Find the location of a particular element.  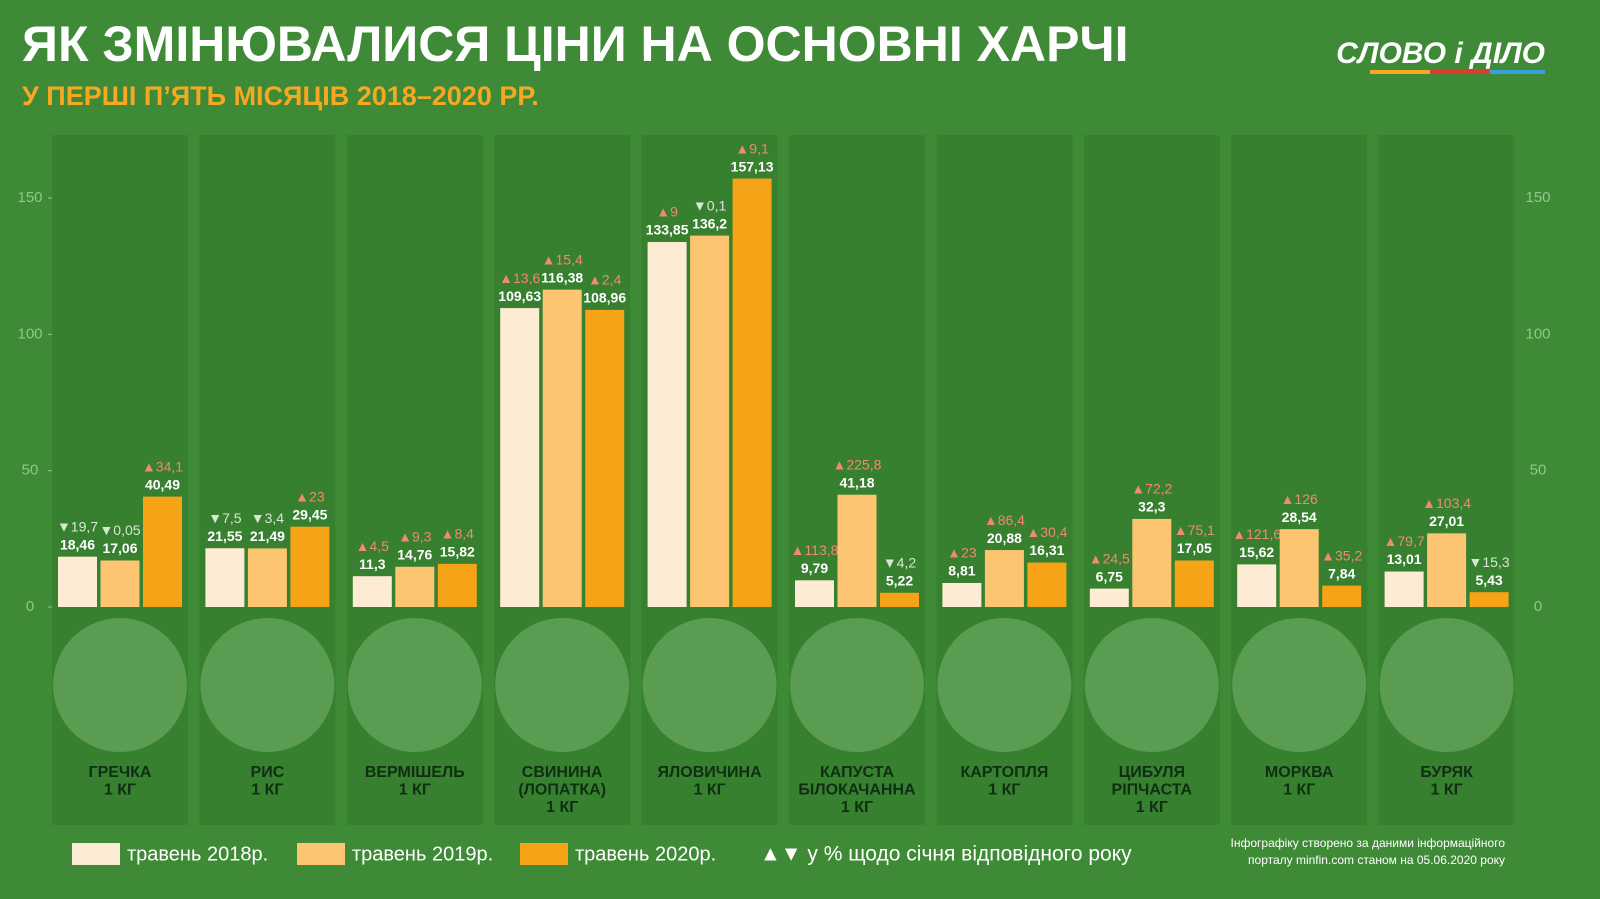

x-tick-label: КАРТОПЛЯ is located at coordinates (1004, 772).